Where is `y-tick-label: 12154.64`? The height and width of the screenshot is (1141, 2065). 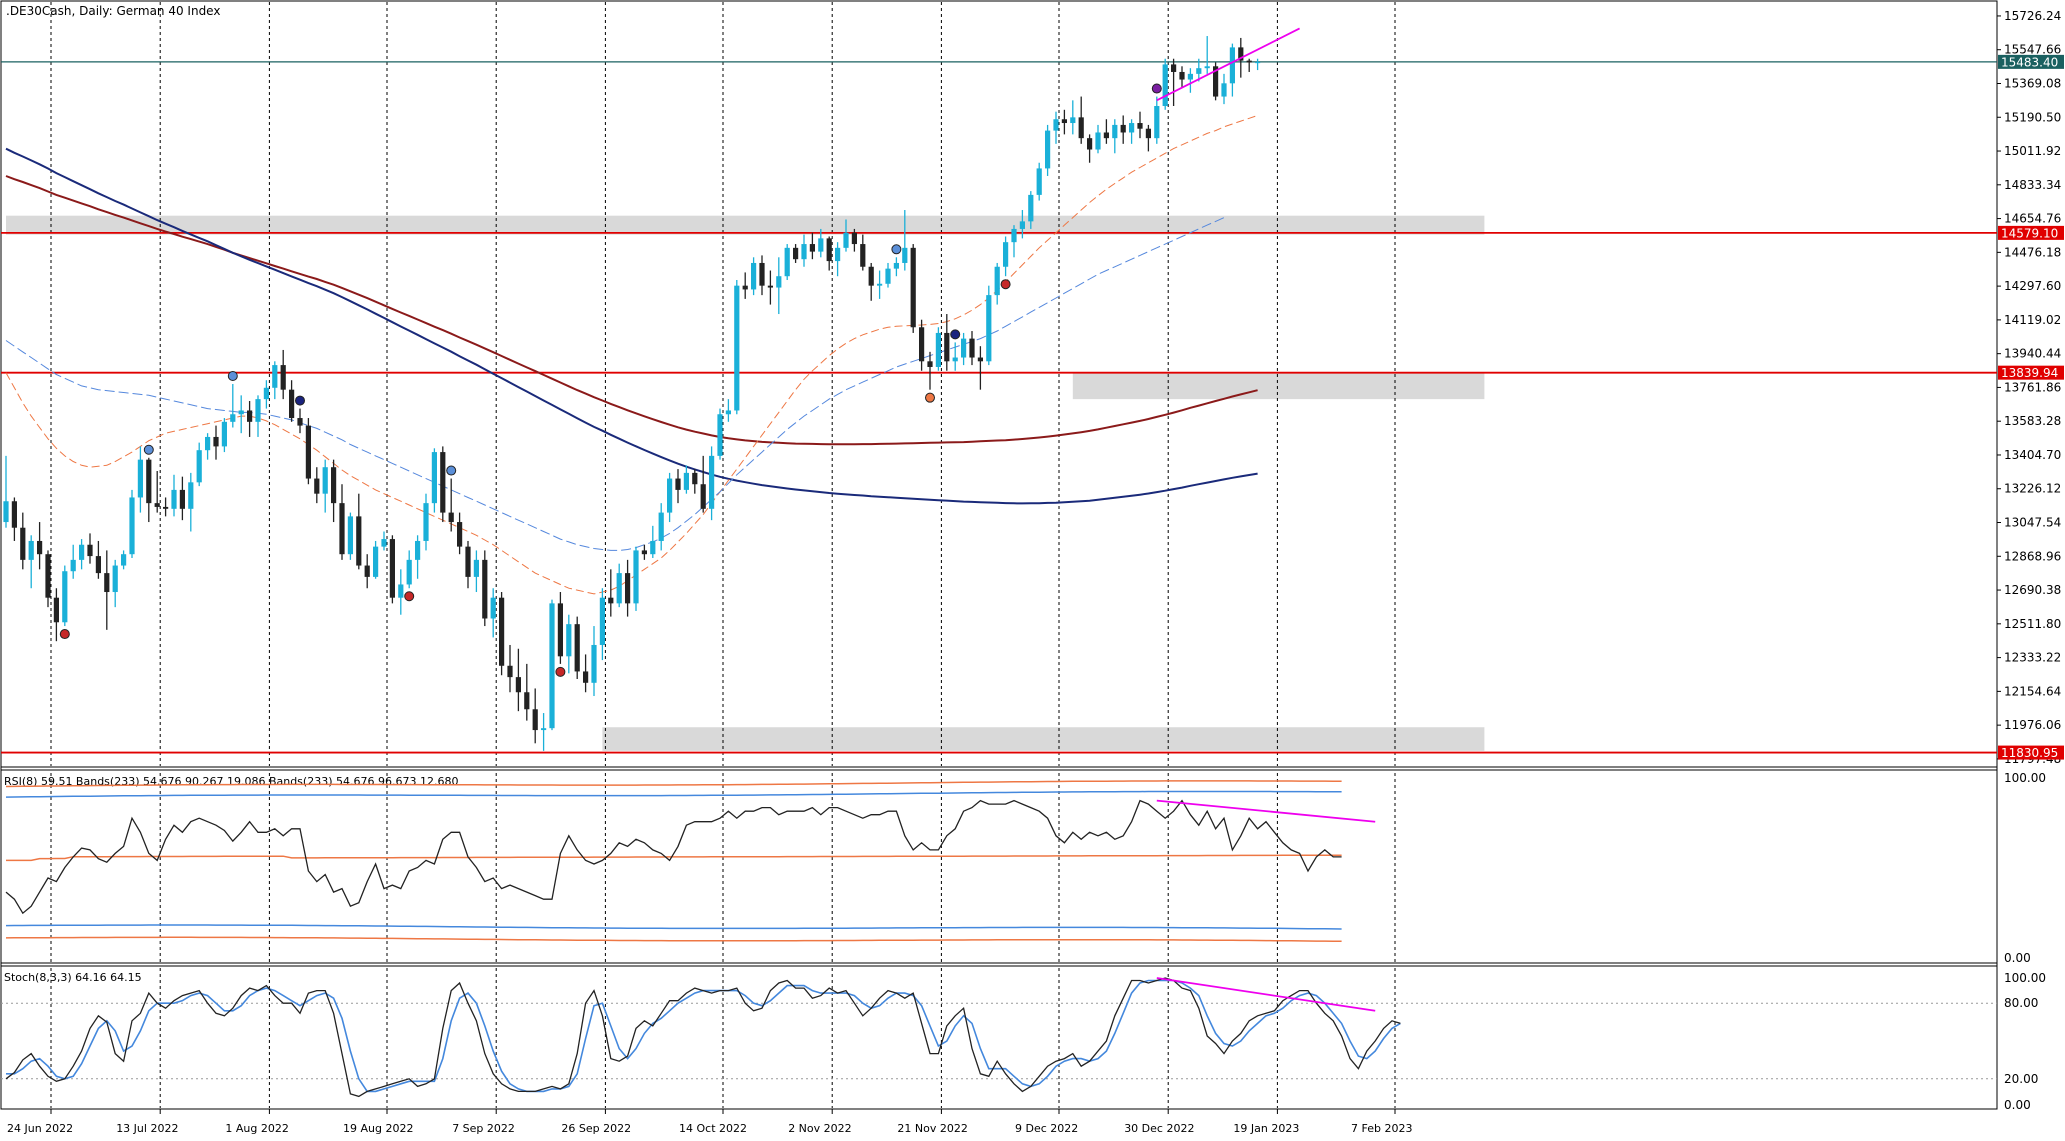 y-tick-label: 12154.64 is located at coordinates (2032, 691).